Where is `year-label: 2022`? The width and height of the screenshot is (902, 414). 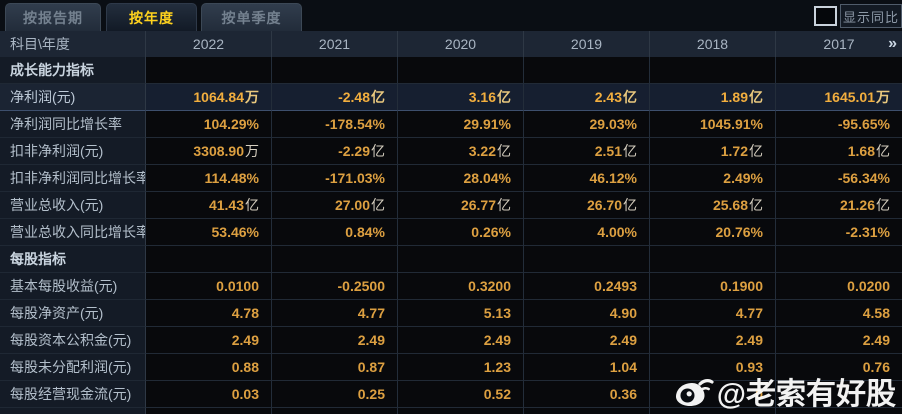
year-label: 2022 is located at coordinates (208, 44).